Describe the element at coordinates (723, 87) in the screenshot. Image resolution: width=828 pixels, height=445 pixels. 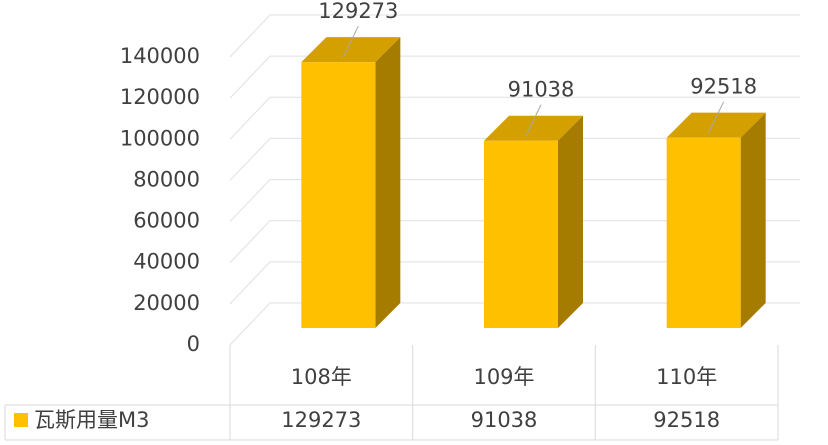
I see `data-label: 92518` at that location.